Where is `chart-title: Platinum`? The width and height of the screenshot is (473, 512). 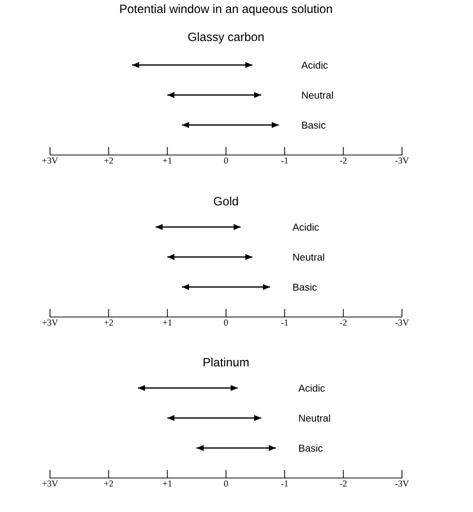
chart-title: Platinum is located at coordinates (226, 362).